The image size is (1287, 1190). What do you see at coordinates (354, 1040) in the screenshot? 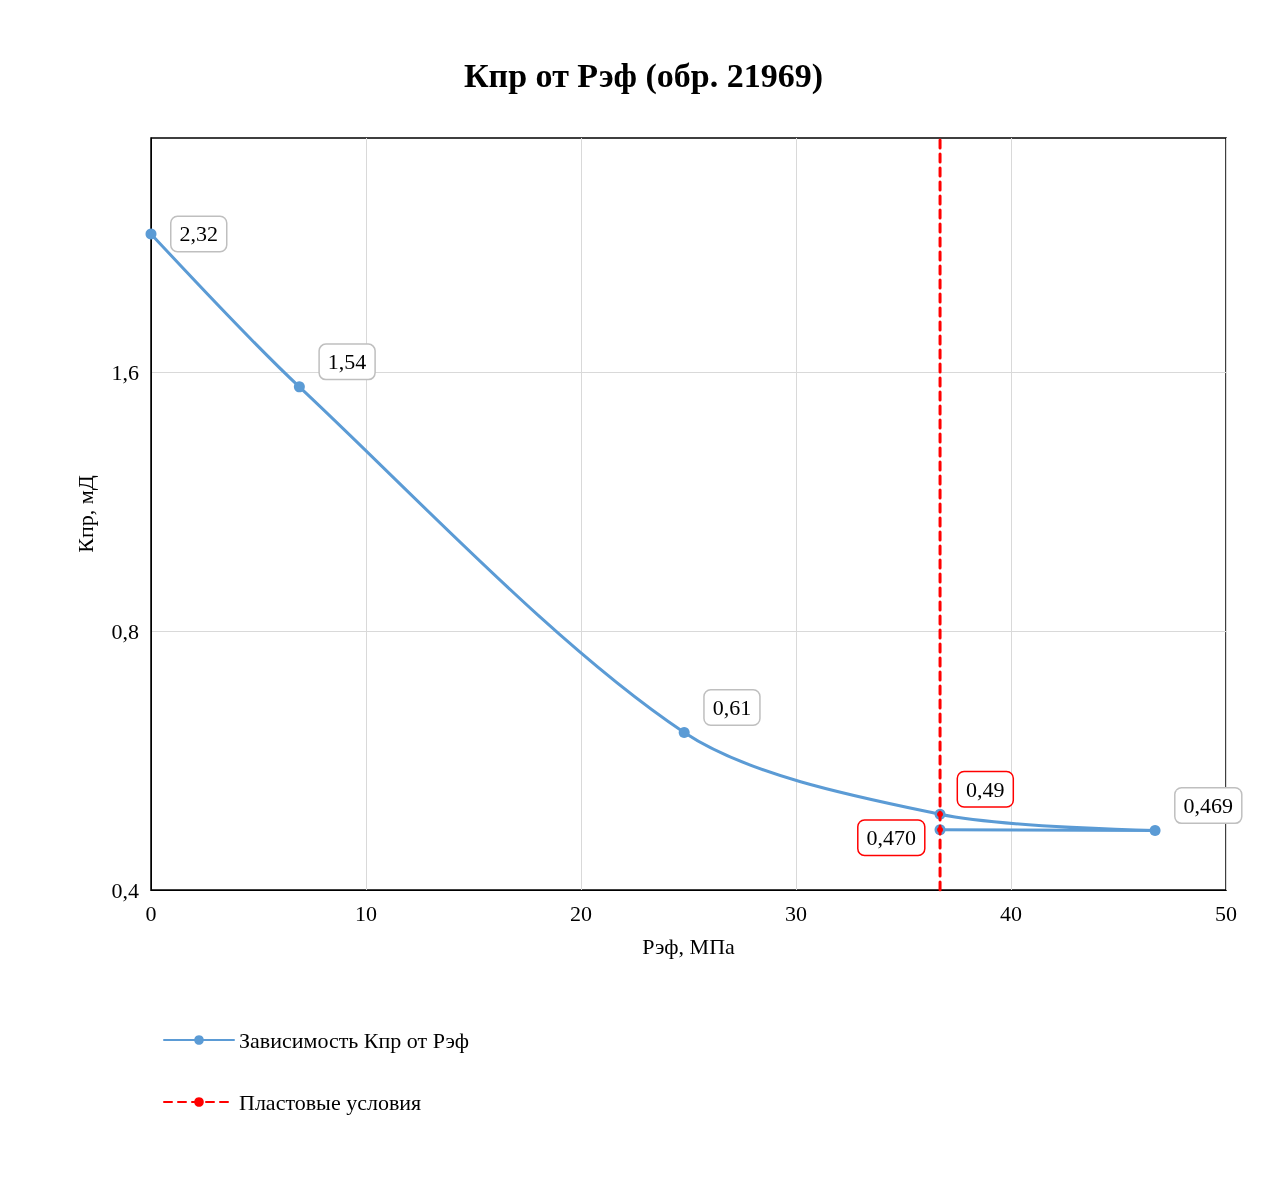
I see `legend-label: Зависимость Кпр от Рэф` at bounding box center [354, 1040].